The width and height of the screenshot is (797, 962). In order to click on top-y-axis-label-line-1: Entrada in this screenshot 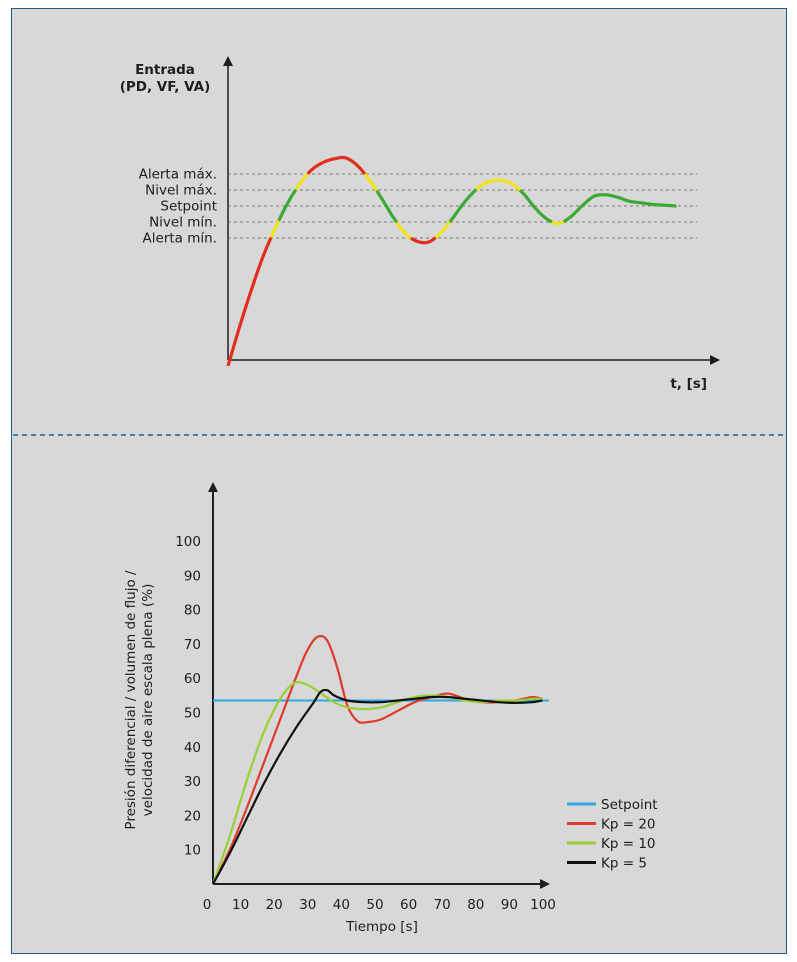, I will do `click(165, 70)`.